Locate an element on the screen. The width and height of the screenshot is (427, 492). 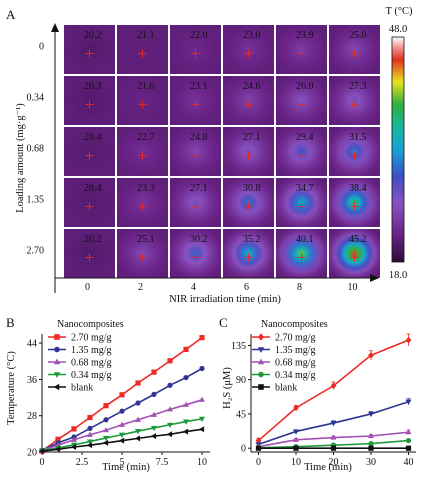
heatmap-value: 23.3 is located at coordinates (146, 188).